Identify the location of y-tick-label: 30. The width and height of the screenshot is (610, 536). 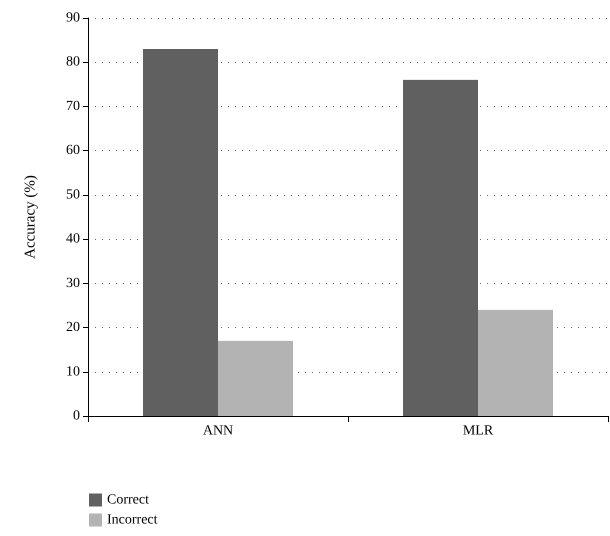
(73, 283).